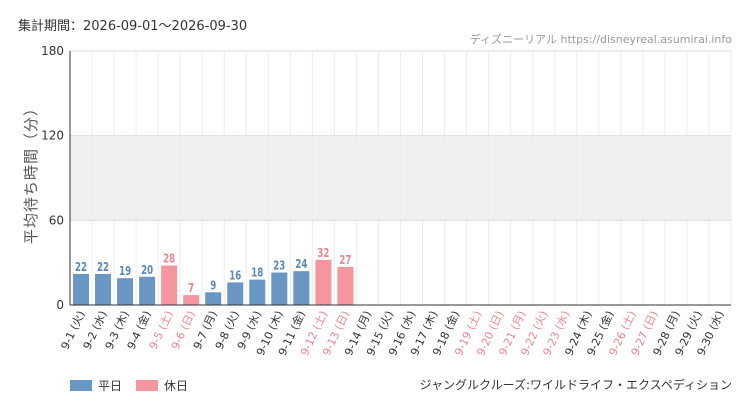 This screenshot has height=410, width=750. I want to click on bar-value-label: 19, so click(125, 271).